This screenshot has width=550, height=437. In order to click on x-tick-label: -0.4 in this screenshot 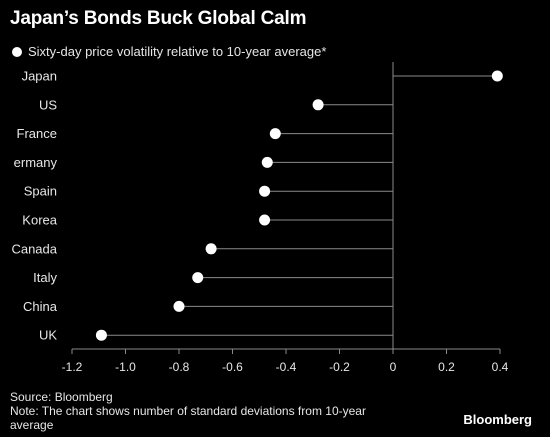, I will do `click(286, 367)`.